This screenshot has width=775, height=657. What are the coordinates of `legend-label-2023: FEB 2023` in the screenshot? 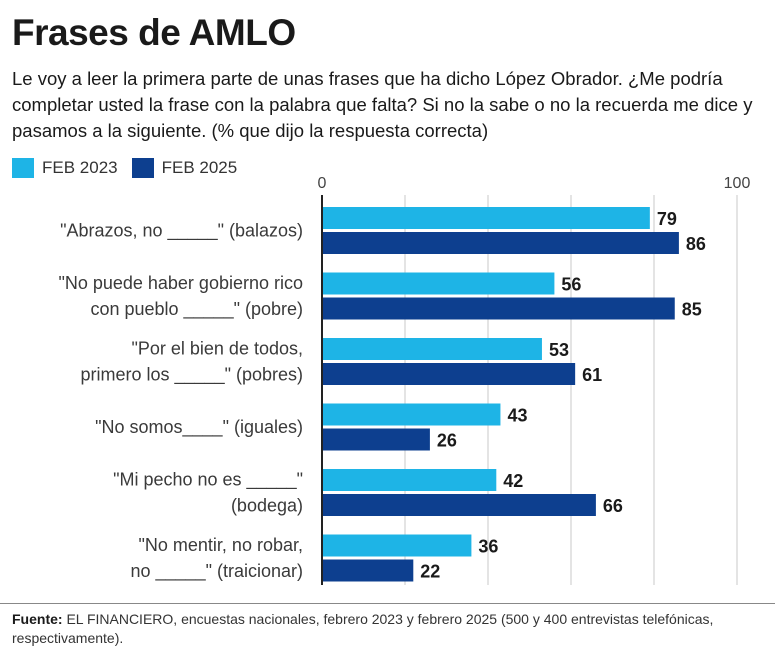 It's located at (80, 167).